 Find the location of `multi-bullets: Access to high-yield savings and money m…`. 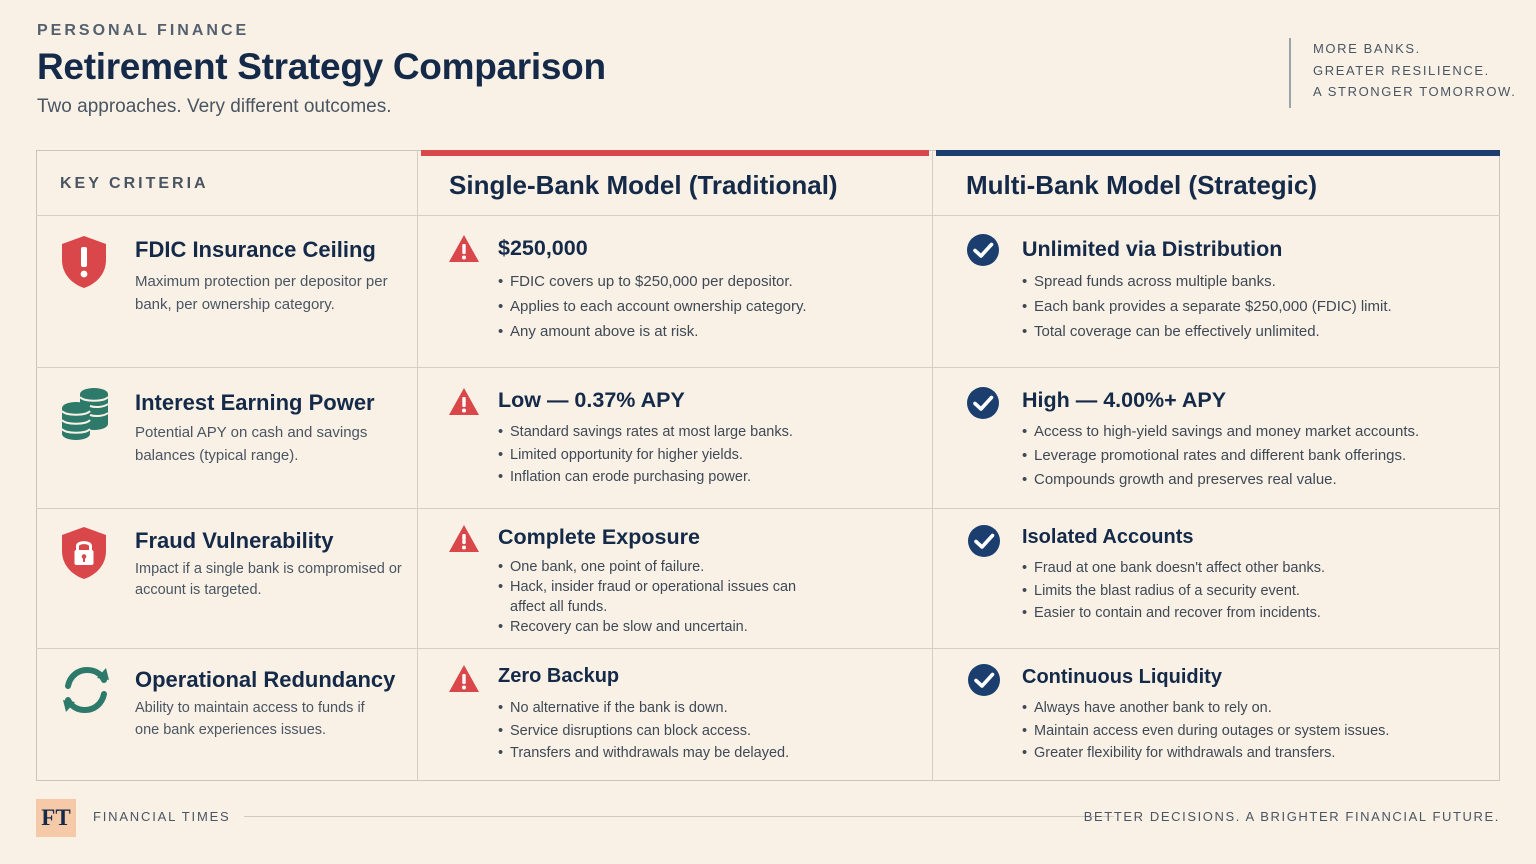

multi-bullets: Access to high-yield savings and money m… is located at coordinates (1220, 456).